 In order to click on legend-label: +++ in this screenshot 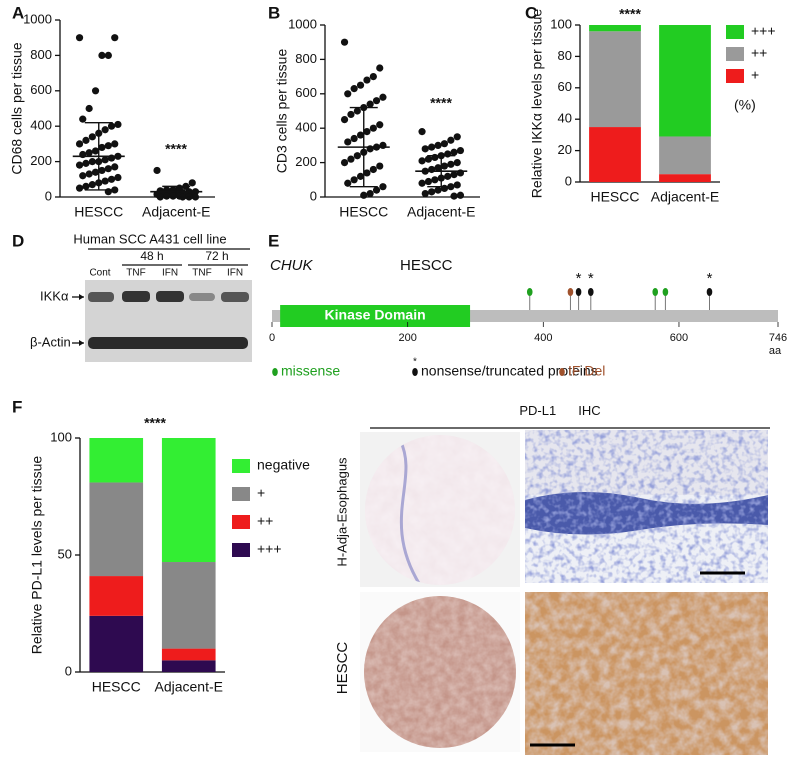, I will do `click(763, 31)`.